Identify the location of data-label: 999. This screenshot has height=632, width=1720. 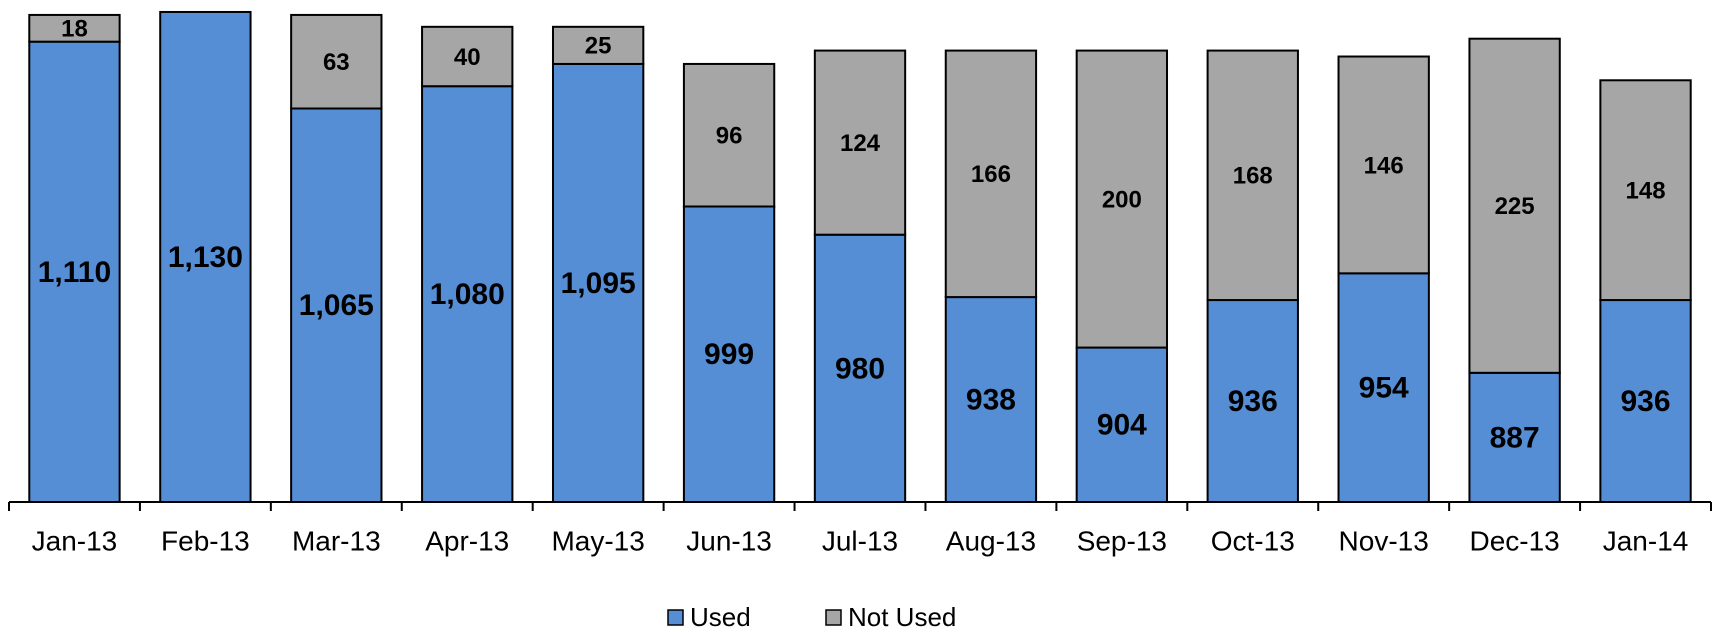
(729, 354).